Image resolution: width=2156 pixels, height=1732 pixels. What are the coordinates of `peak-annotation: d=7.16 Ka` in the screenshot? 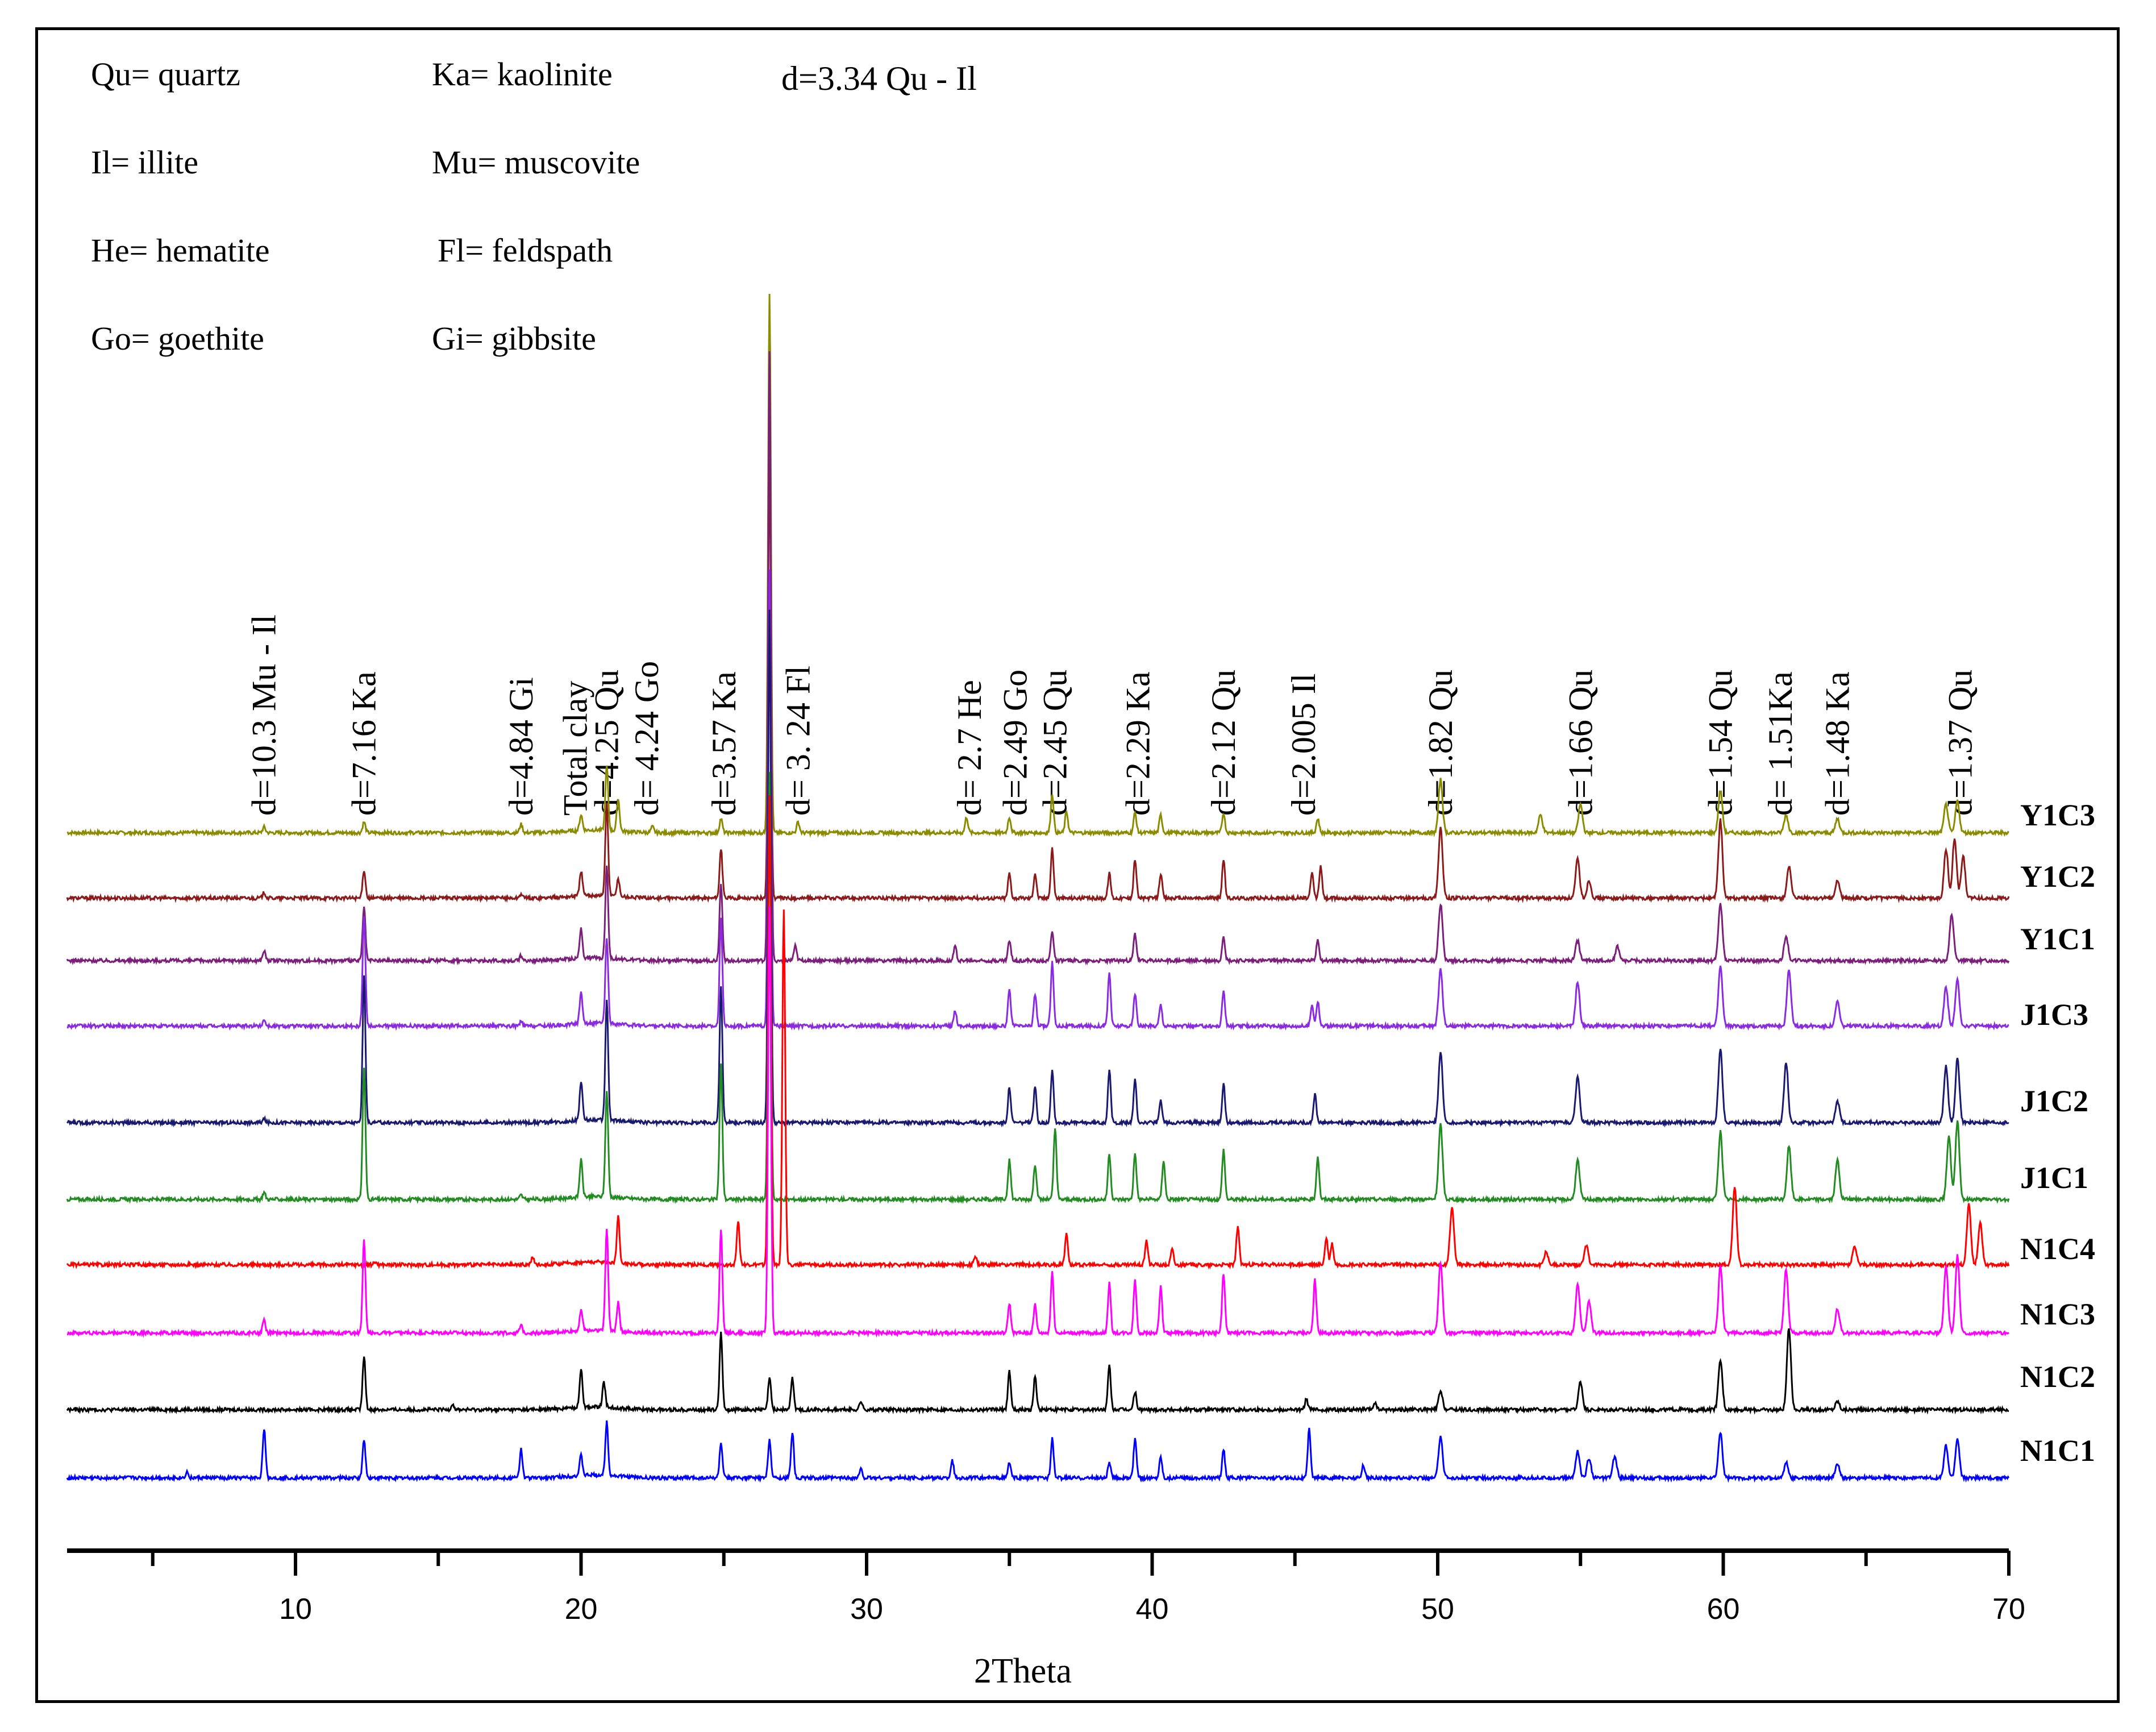 It's located at (364, 743).